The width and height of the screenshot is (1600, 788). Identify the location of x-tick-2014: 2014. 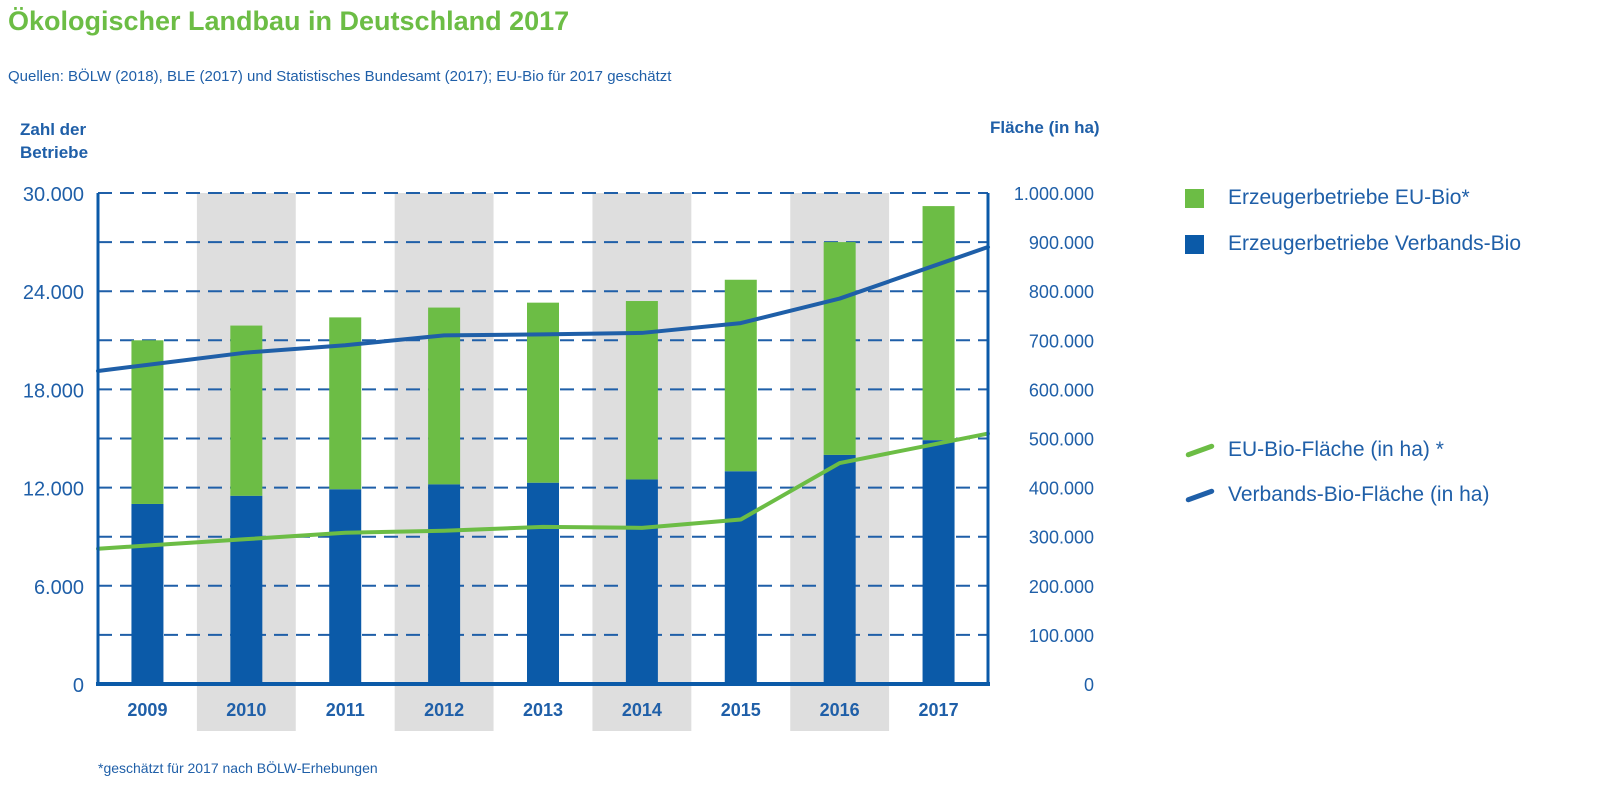
(642, 710).